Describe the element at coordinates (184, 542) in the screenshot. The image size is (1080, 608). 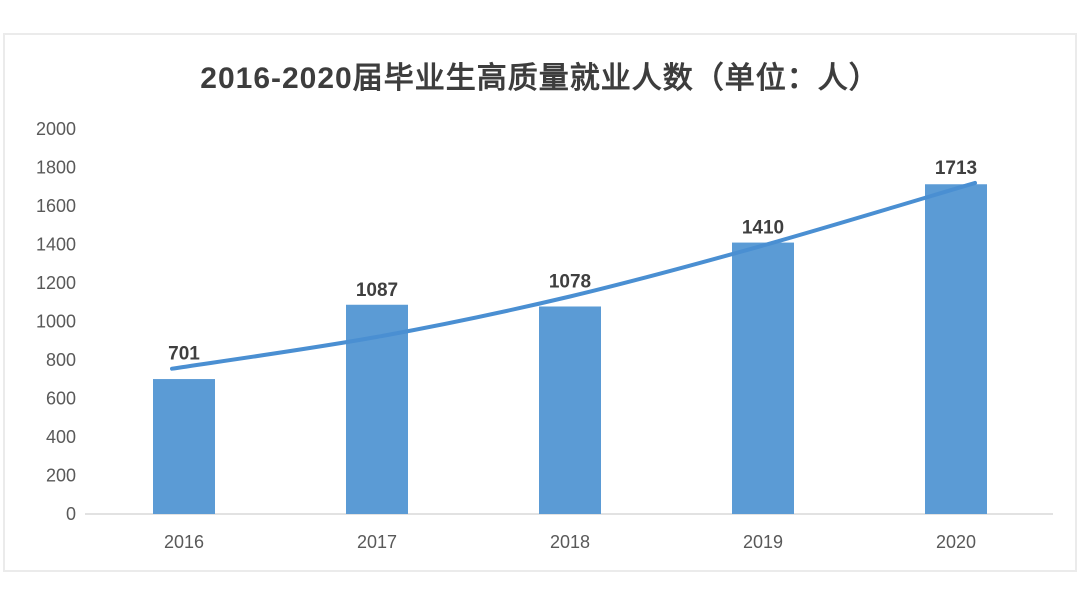
I see `x-tick-label-2016: 2016` at that location.